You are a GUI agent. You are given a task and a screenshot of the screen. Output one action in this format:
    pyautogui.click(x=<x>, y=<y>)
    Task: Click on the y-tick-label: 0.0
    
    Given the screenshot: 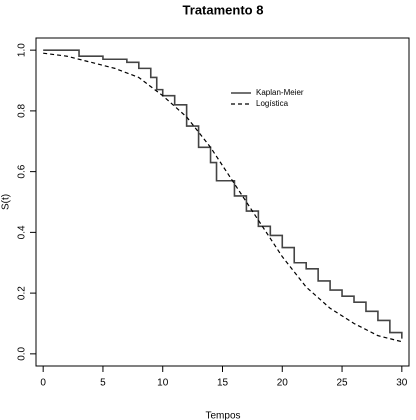 What is the action you would take?
    pyautogui.click(x=22, y=353)
    